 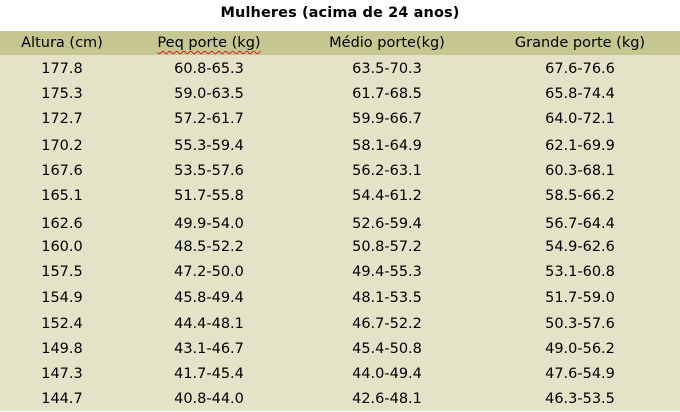 What do you see at coordinates (209, 146) in the screenshot?
I see `cell-peq-porte: 55.3-59.4` at bounding box center [209, 146].